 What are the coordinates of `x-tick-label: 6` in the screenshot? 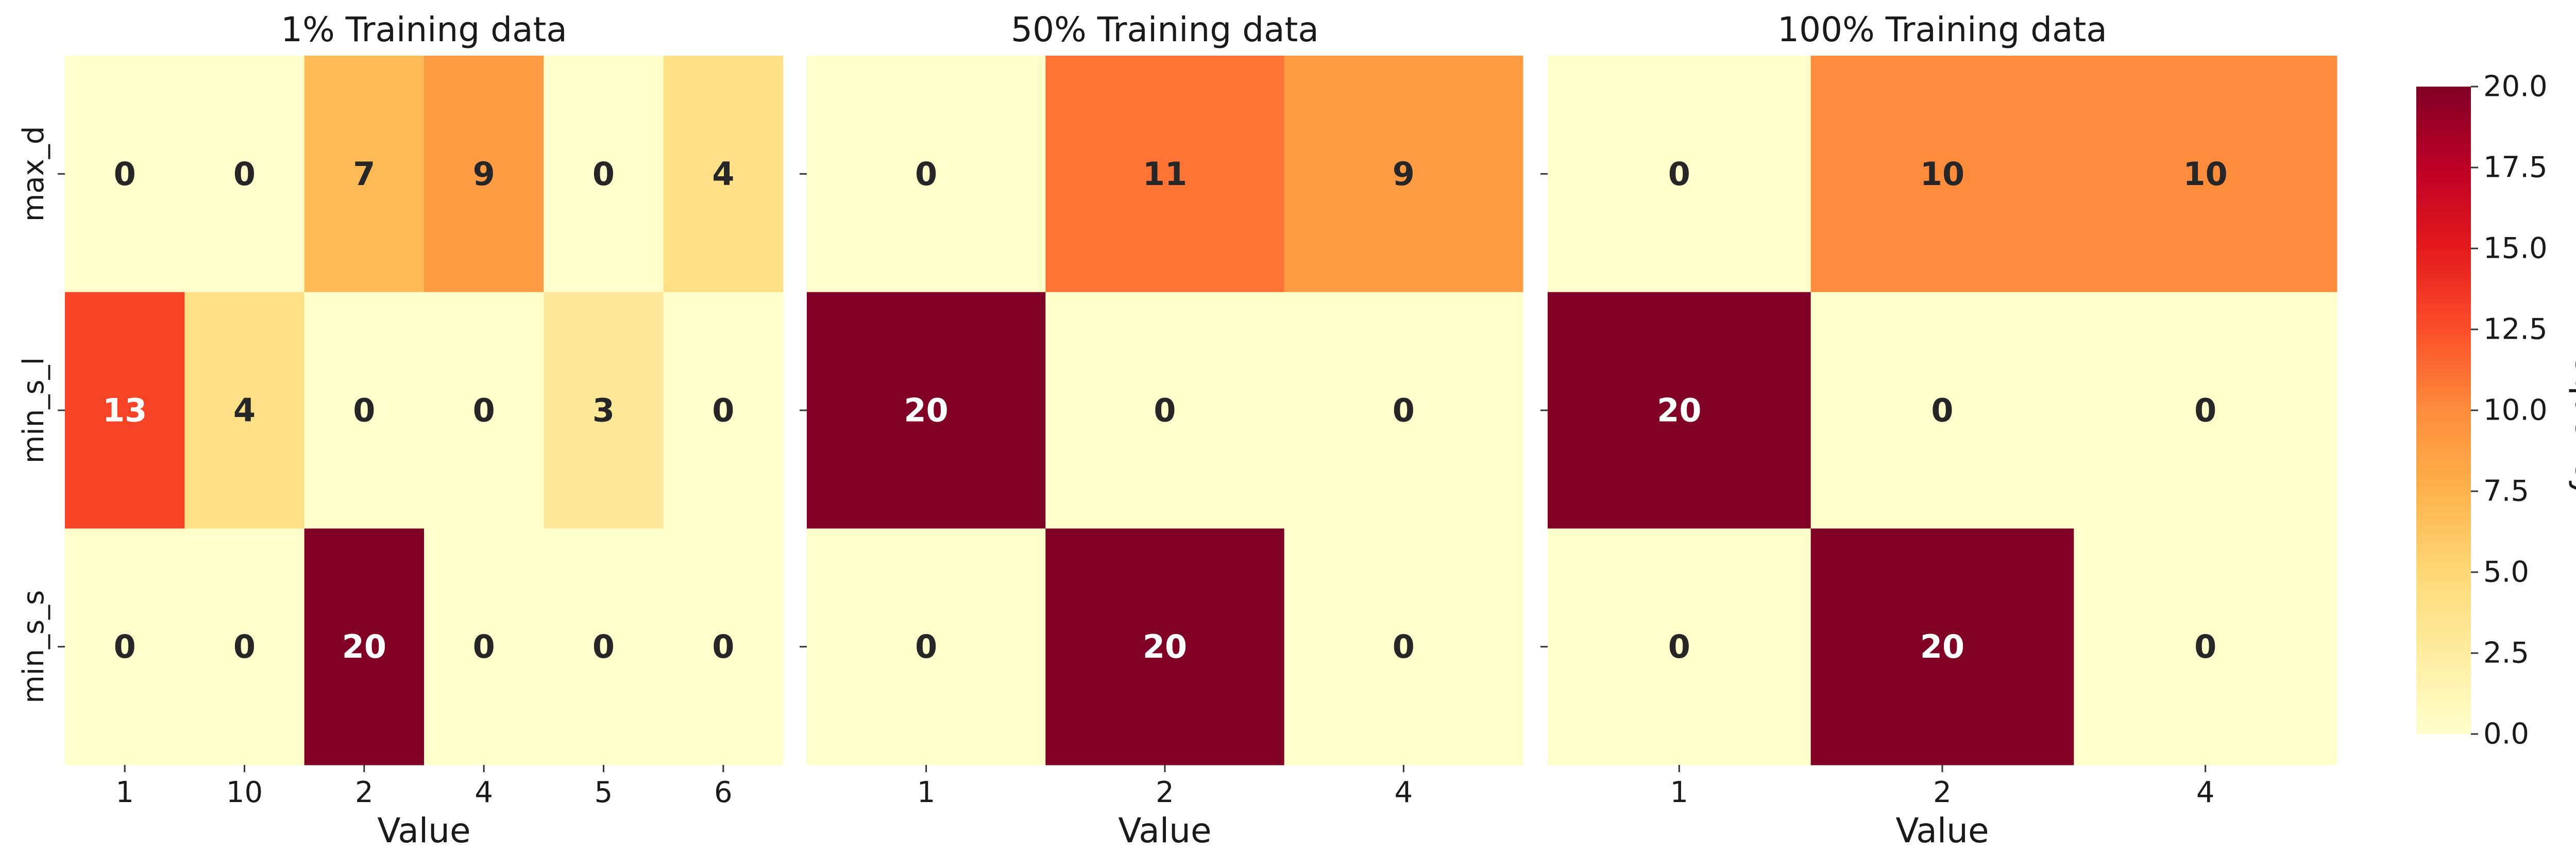 It's located at (723, 792).